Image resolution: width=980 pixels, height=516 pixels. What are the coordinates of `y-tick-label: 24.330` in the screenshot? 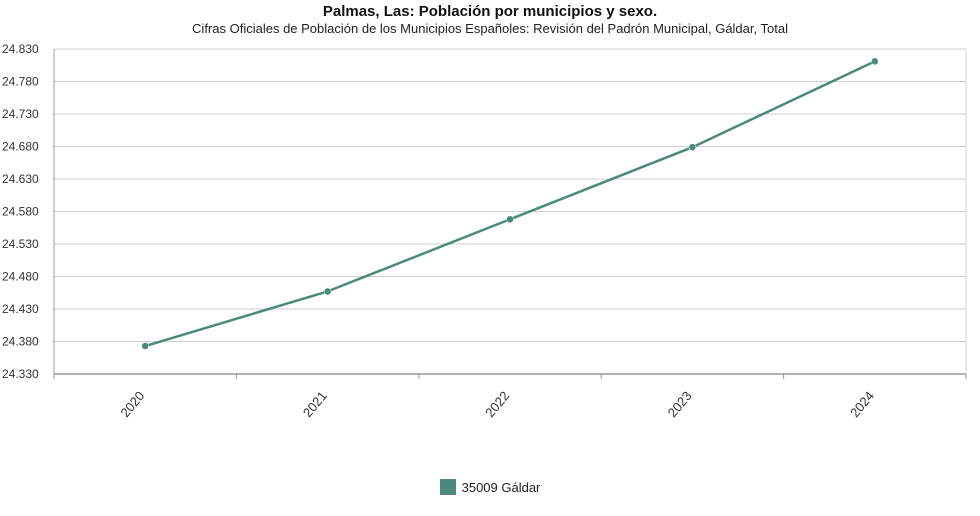 It's located at (20, 374).